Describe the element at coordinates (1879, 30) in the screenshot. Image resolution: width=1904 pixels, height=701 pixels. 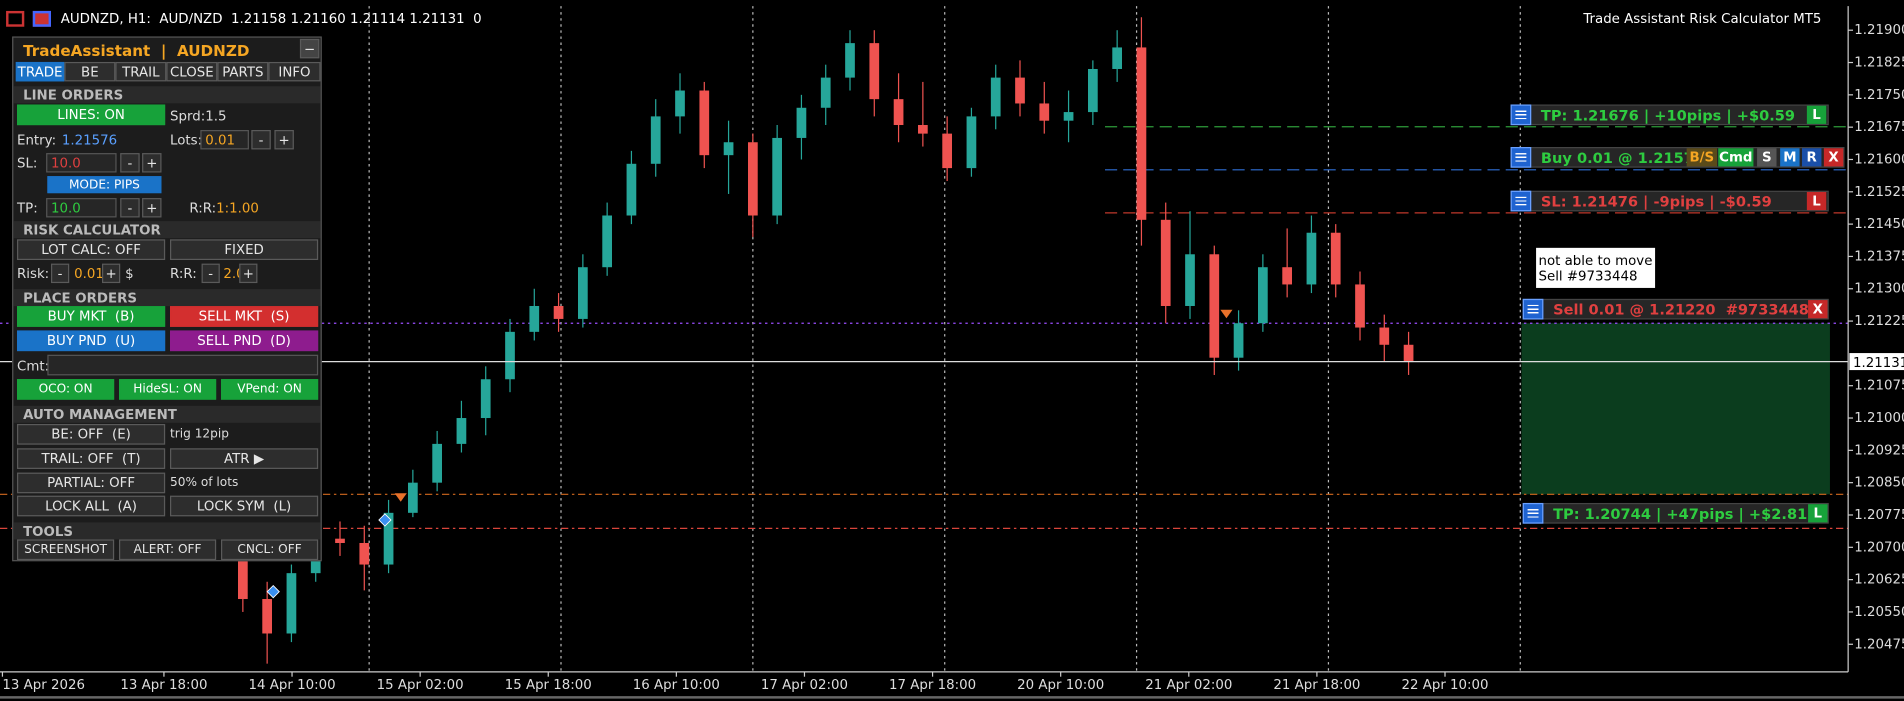
I see `y-tick-label: 1.21900` at that location.